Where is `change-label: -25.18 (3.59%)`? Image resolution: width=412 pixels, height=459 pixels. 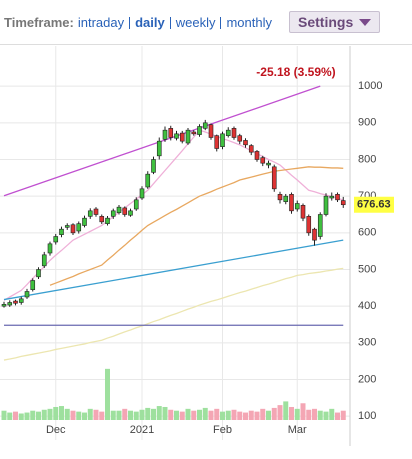
change-label: -25.18 (3.59%) is located at coordinates (295, 72).